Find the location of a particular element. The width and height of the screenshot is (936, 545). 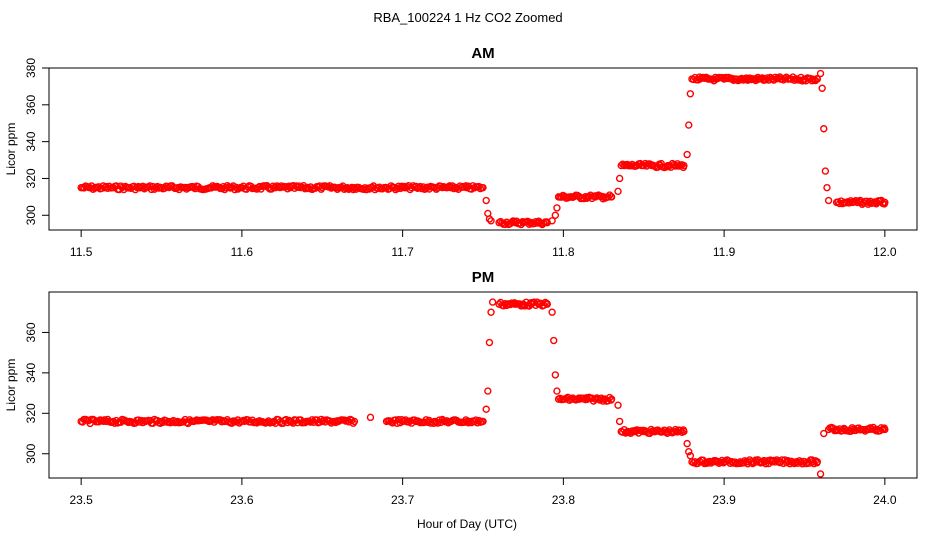

y-tick-label-pm: 300 is located at coordinates (31, 453).